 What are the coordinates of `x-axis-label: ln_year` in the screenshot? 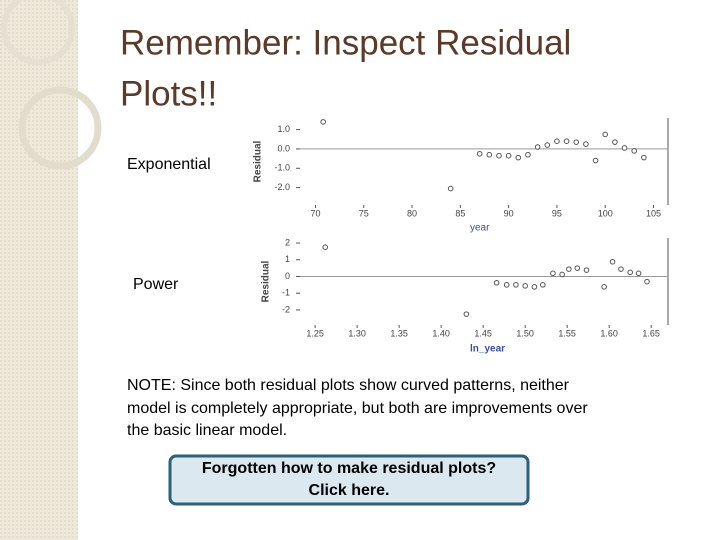 It's located at (487, 349).